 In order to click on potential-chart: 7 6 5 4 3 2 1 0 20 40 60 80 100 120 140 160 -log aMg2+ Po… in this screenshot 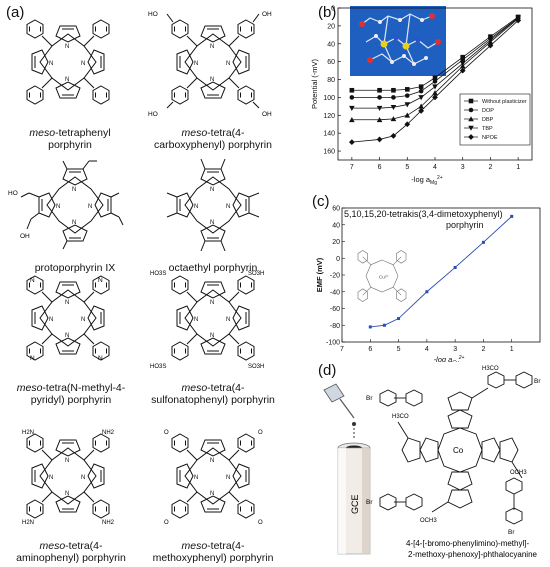, I will do `click(421, 96)`.